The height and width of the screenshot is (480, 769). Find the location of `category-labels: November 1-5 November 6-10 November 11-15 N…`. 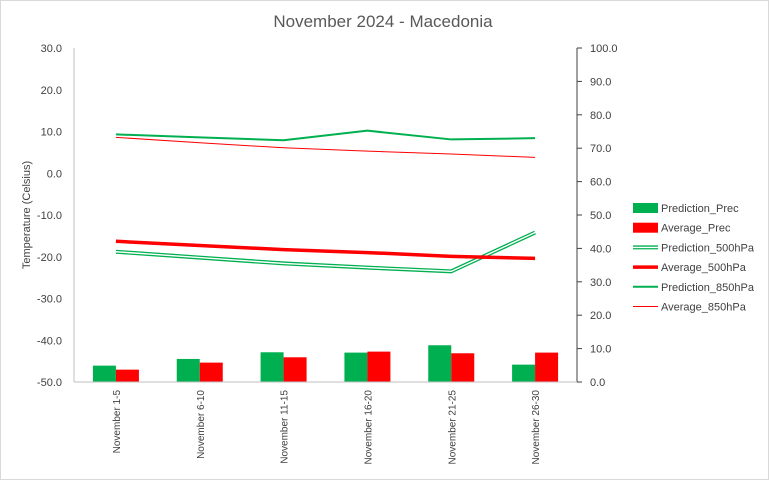

category-labels: November 1-5 November 6-10 November 11-15 N… is located at coordinates (327, 427).